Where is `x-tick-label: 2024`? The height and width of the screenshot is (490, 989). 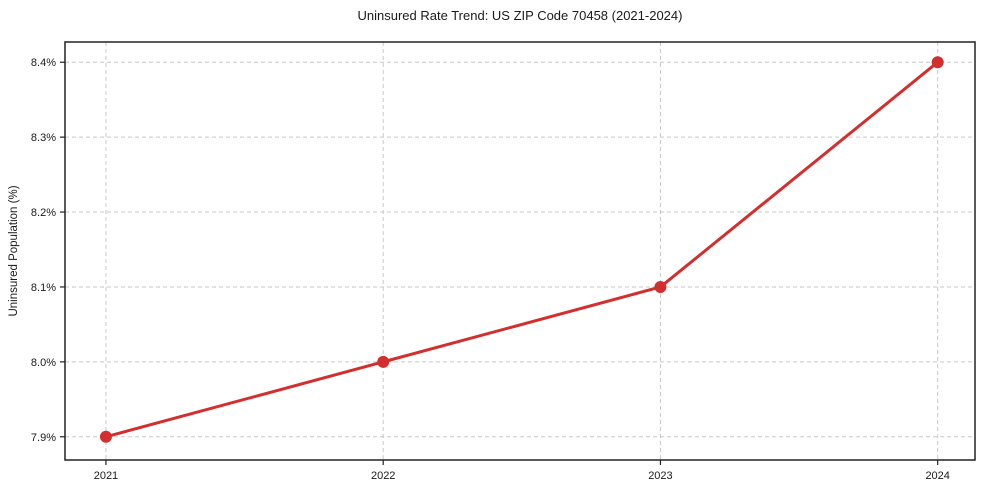
x-tick-label: 2024 is located at coordinates (937, 476).